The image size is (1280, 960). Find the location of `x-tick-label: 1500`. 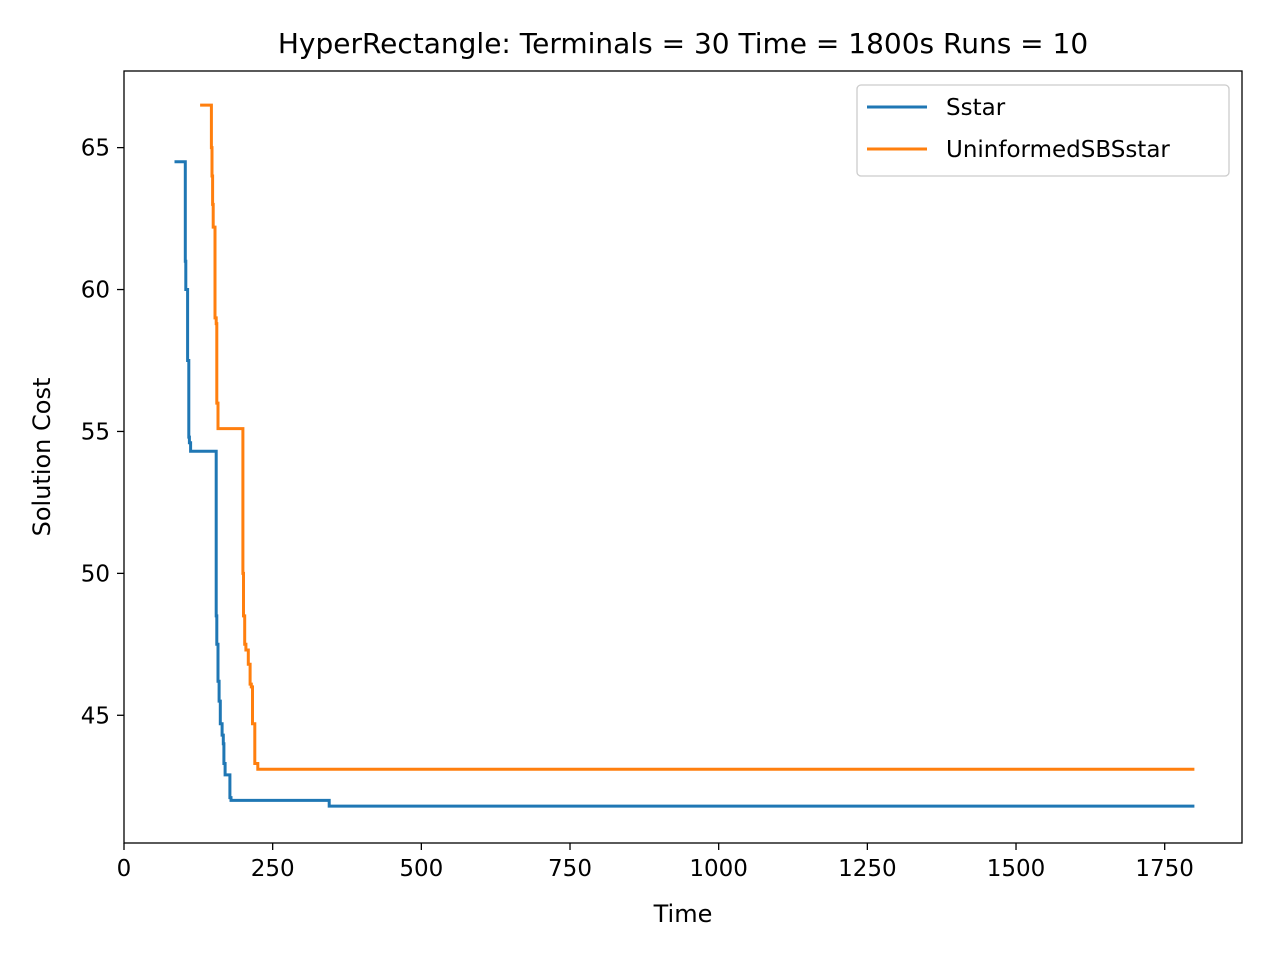

x-tick-label: 1500 is located at coordinates (1016, 869).